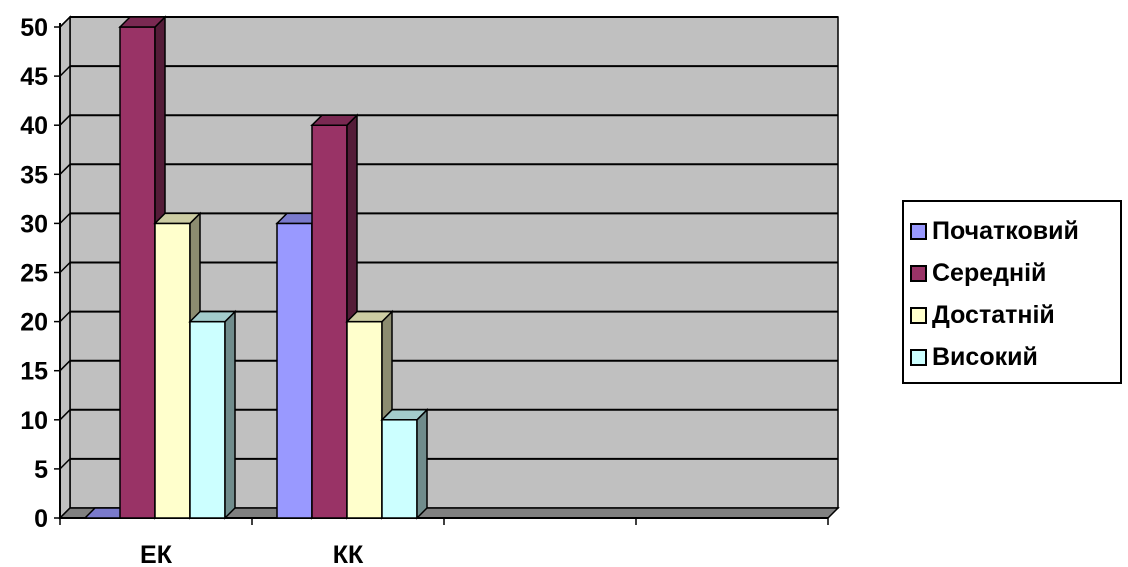 Image resolution: width=1128 pixels, height=567 pixels. What do you see at coordinates (34, 323) in the screenshot?
I see `y-tick-label: 20` at bounding box center [34, 323].